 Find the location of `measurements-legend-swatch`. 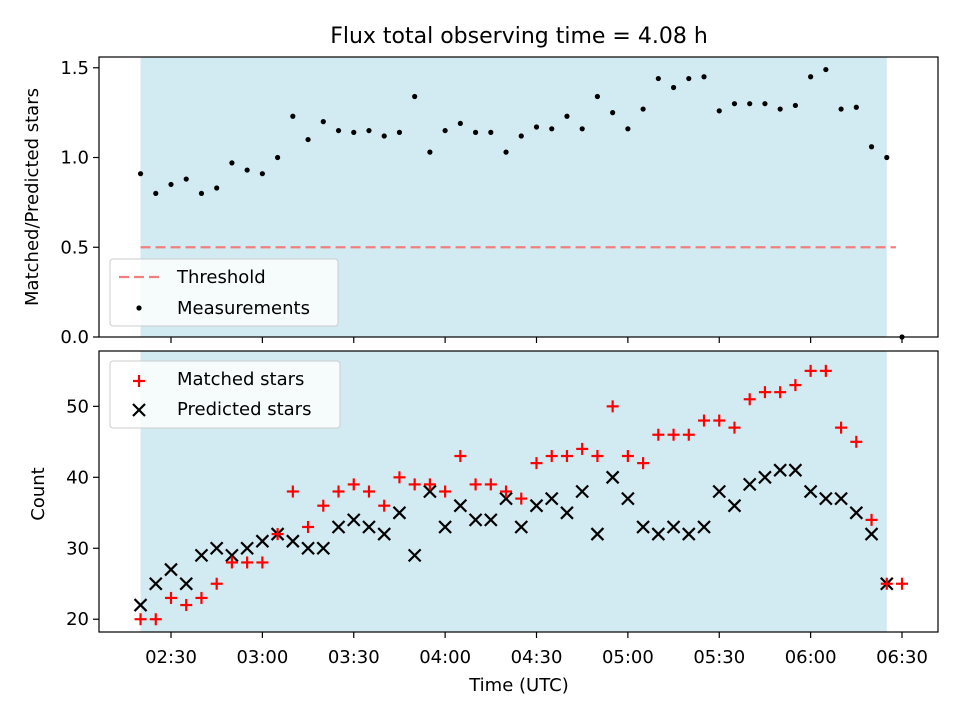

measurements-legend-swatch is located at coordinates (139, 308).